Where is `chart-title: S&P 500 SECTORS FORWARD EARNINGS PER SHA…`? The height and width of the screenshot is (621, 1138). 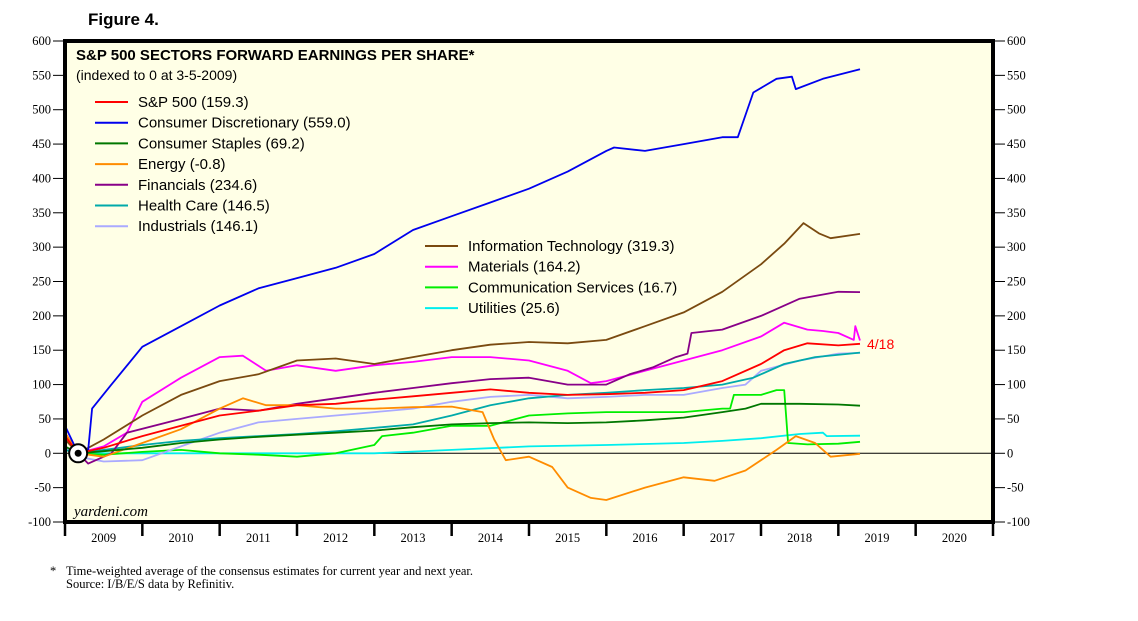
chart-title: S&P 500 SECTORS FORWARD EARNINGS PER SHA… is located at coordinates (275, 55).